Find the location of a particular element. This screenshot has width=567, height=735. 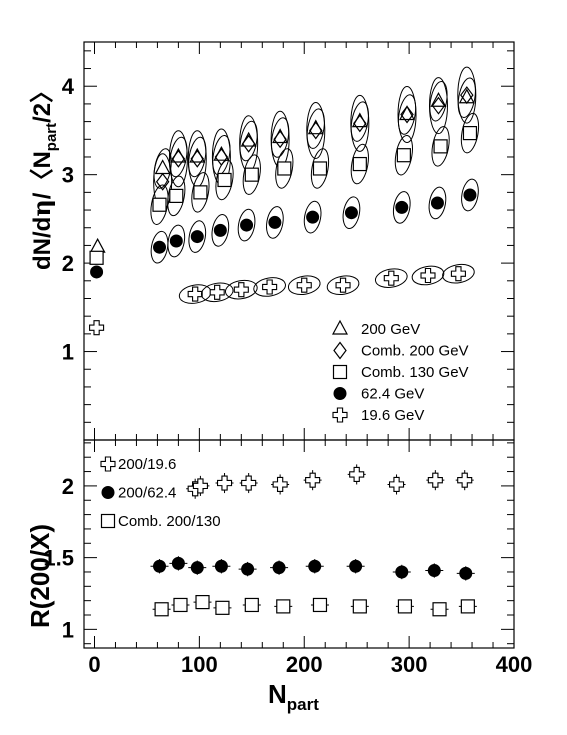

x-tick-label: 0 is located at coordinates (94, 664).